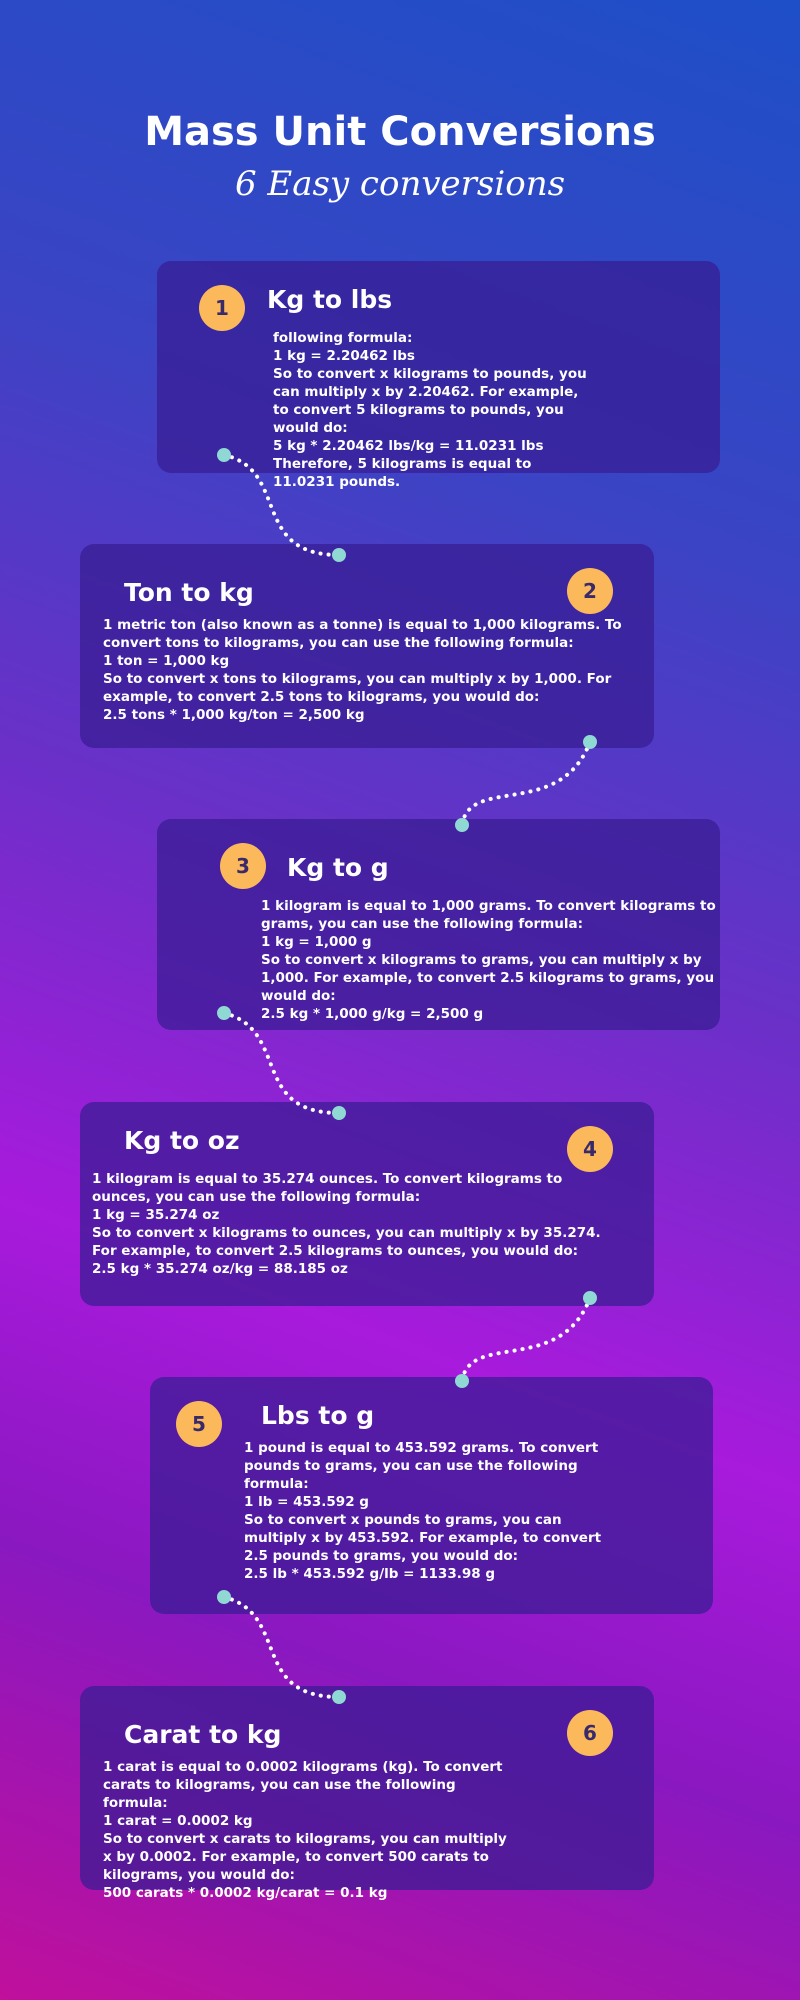 This screenshot has height=2000, width=800. What do you see at coordinates (220, 1269) in the screenshot?
I see `card-line: 2.5 kg * 35.274 oz/kg = 88.185 oz` at bounding box center [220, 1269].